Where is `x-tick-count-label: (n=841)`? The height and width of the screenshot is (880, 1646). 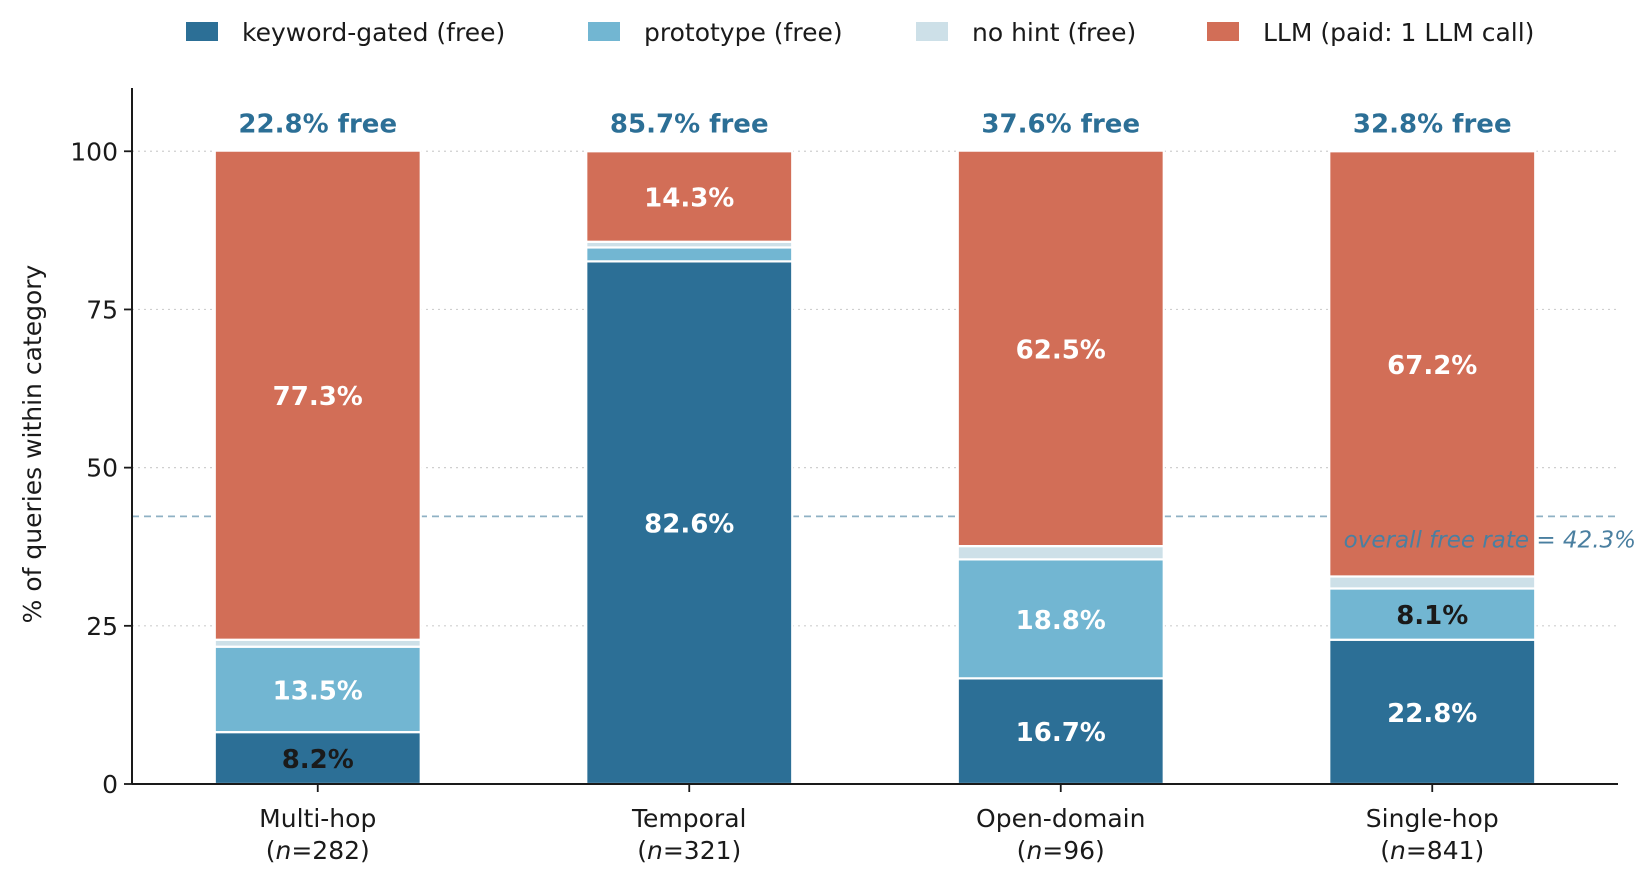
x-tick-count-label: (n=841) is located at coordinates (1432, 850).